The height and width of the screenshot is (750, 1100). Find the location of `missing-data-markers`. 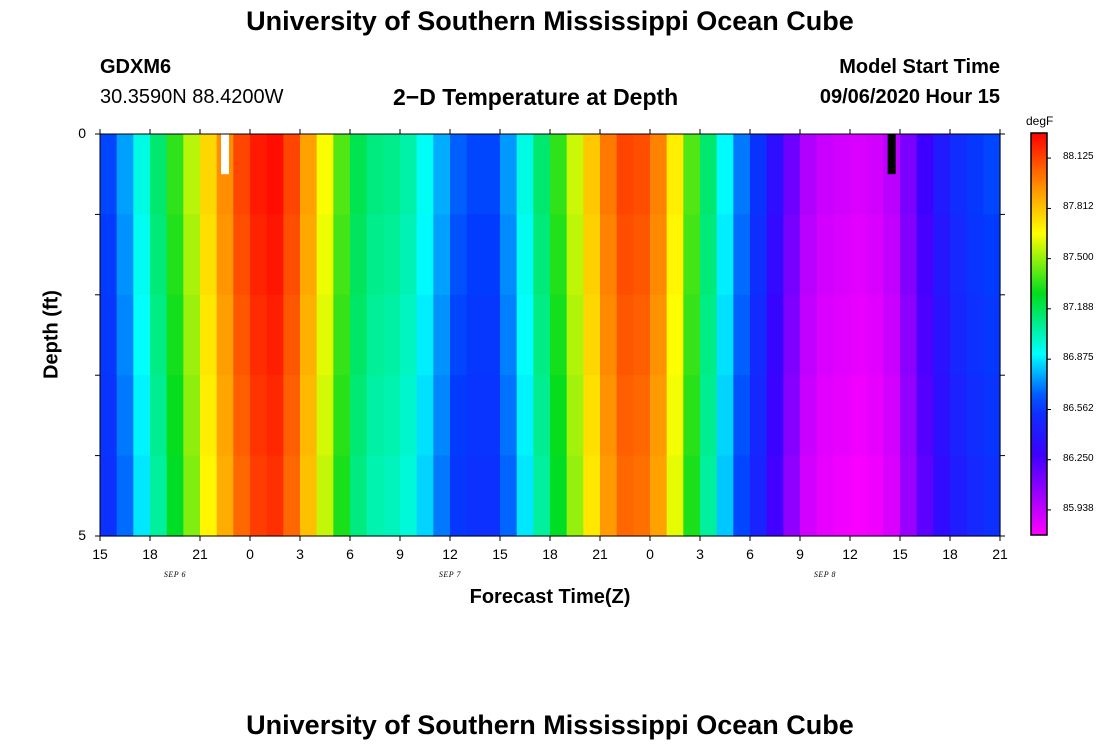

missing-data-markers is located at coordinates (558, 154).